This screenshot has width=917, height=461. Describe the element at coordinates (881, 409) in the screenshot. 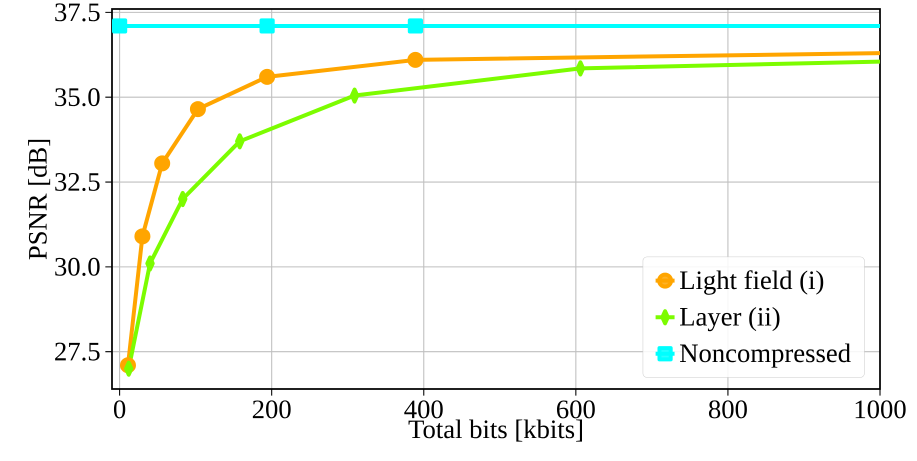

I see `x-tick-label: 1000` at that location.